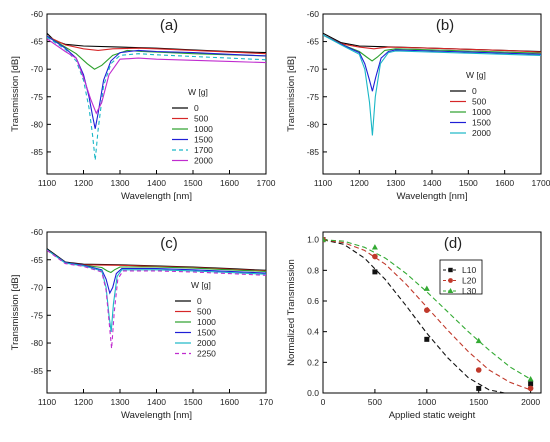 The width and height of the screenshot is (550, 442). What do you see at coordinates (432, 415) in the screenshot?
I see `x-axis-label: Applied static weight` at bounding box center [432, 415].